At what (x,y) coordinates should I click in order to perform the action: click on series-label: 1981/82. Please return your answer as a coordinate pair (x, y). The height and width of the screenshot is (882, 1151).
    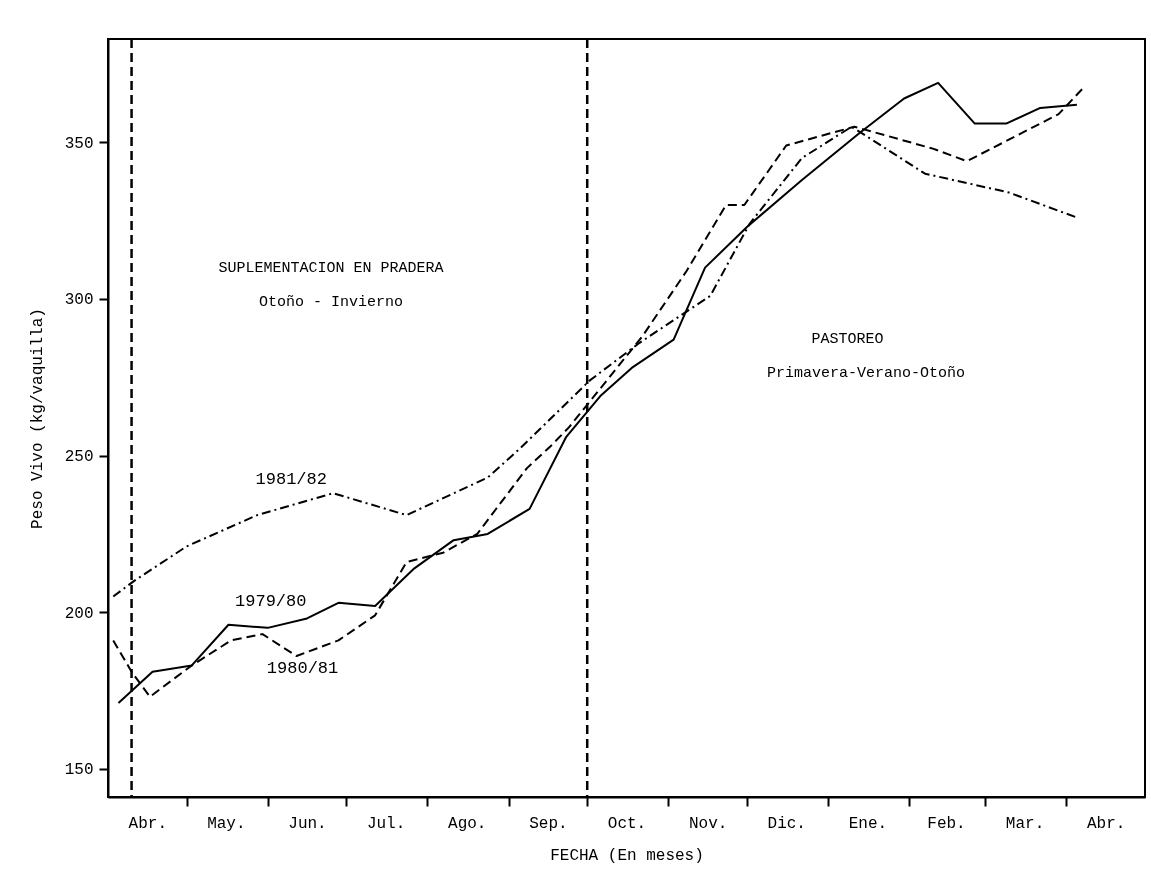
    Looking at the image, I should click on (291, 480).